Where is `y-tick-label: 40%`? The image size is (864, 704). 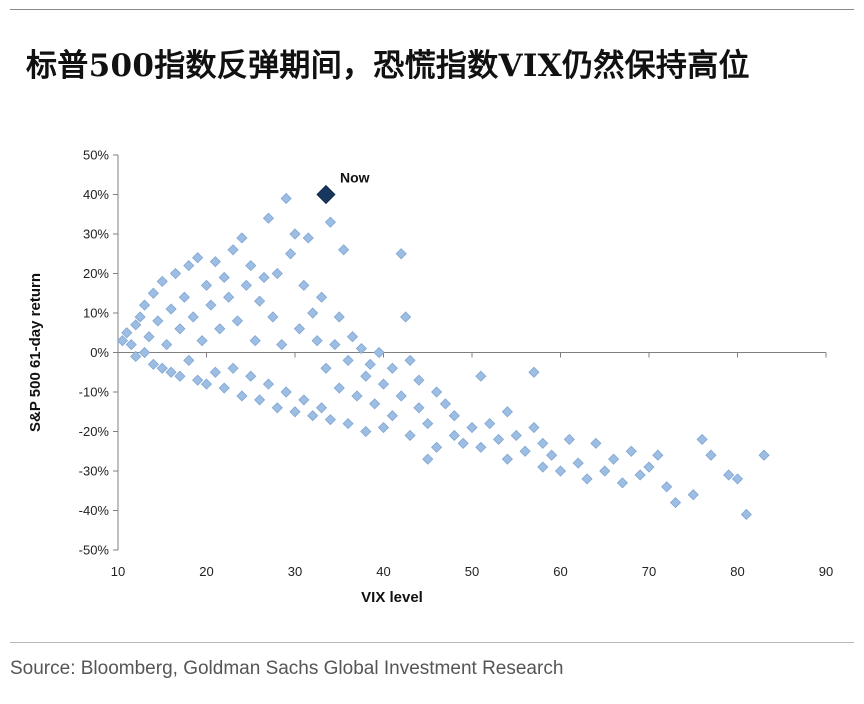 y-tick-label: 40% is located at coordinates (96, 194).